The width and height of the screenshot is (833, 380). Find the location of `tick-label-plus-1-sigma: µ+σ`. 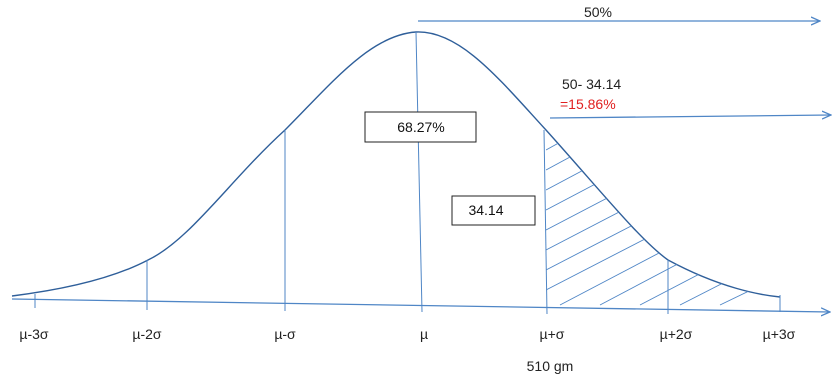

tick-label-plus-1-sigma: µ+σ is located at coordinates (552, 334).